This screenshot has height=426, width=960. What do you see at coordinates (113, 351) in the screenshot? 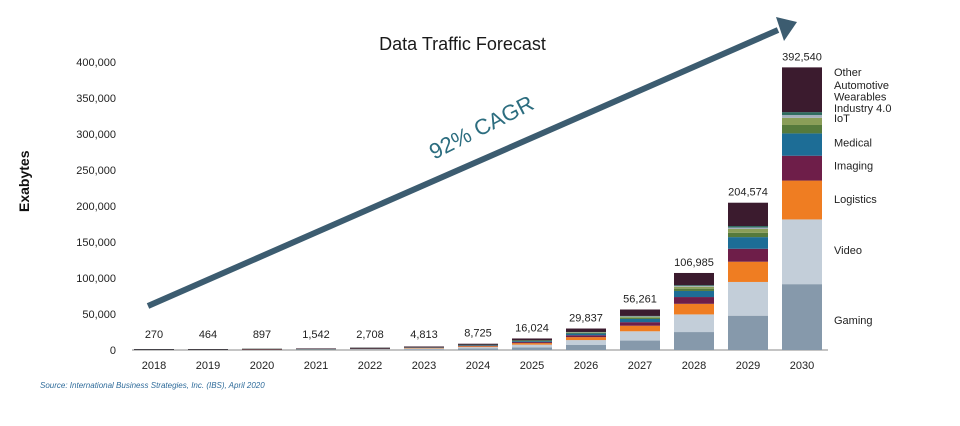
I see `y-tick-label: 0` at bounding box center [113, 351].